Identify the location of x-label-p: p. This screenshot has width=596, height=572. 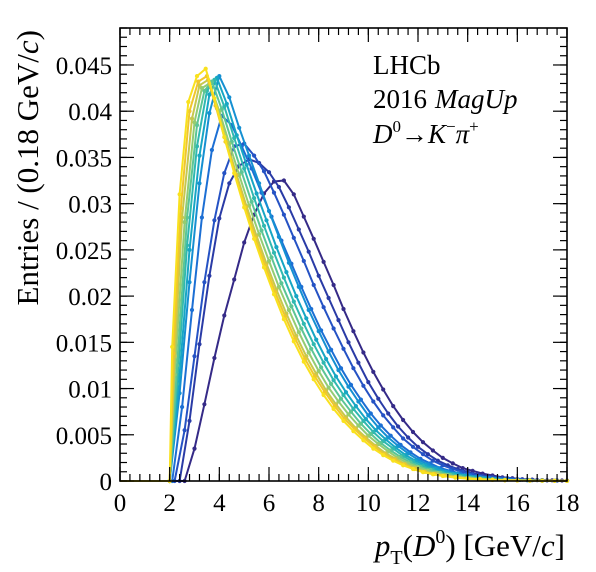
(382, 545).